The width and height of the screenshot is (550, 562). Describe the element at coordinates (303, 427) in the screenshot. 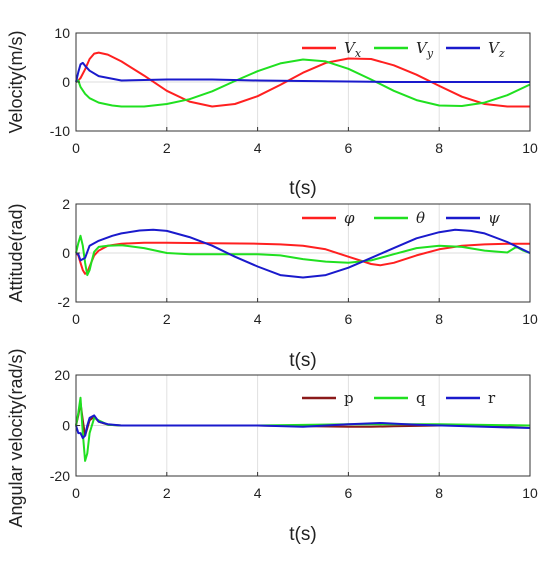

I see `series-line-r` at that location.